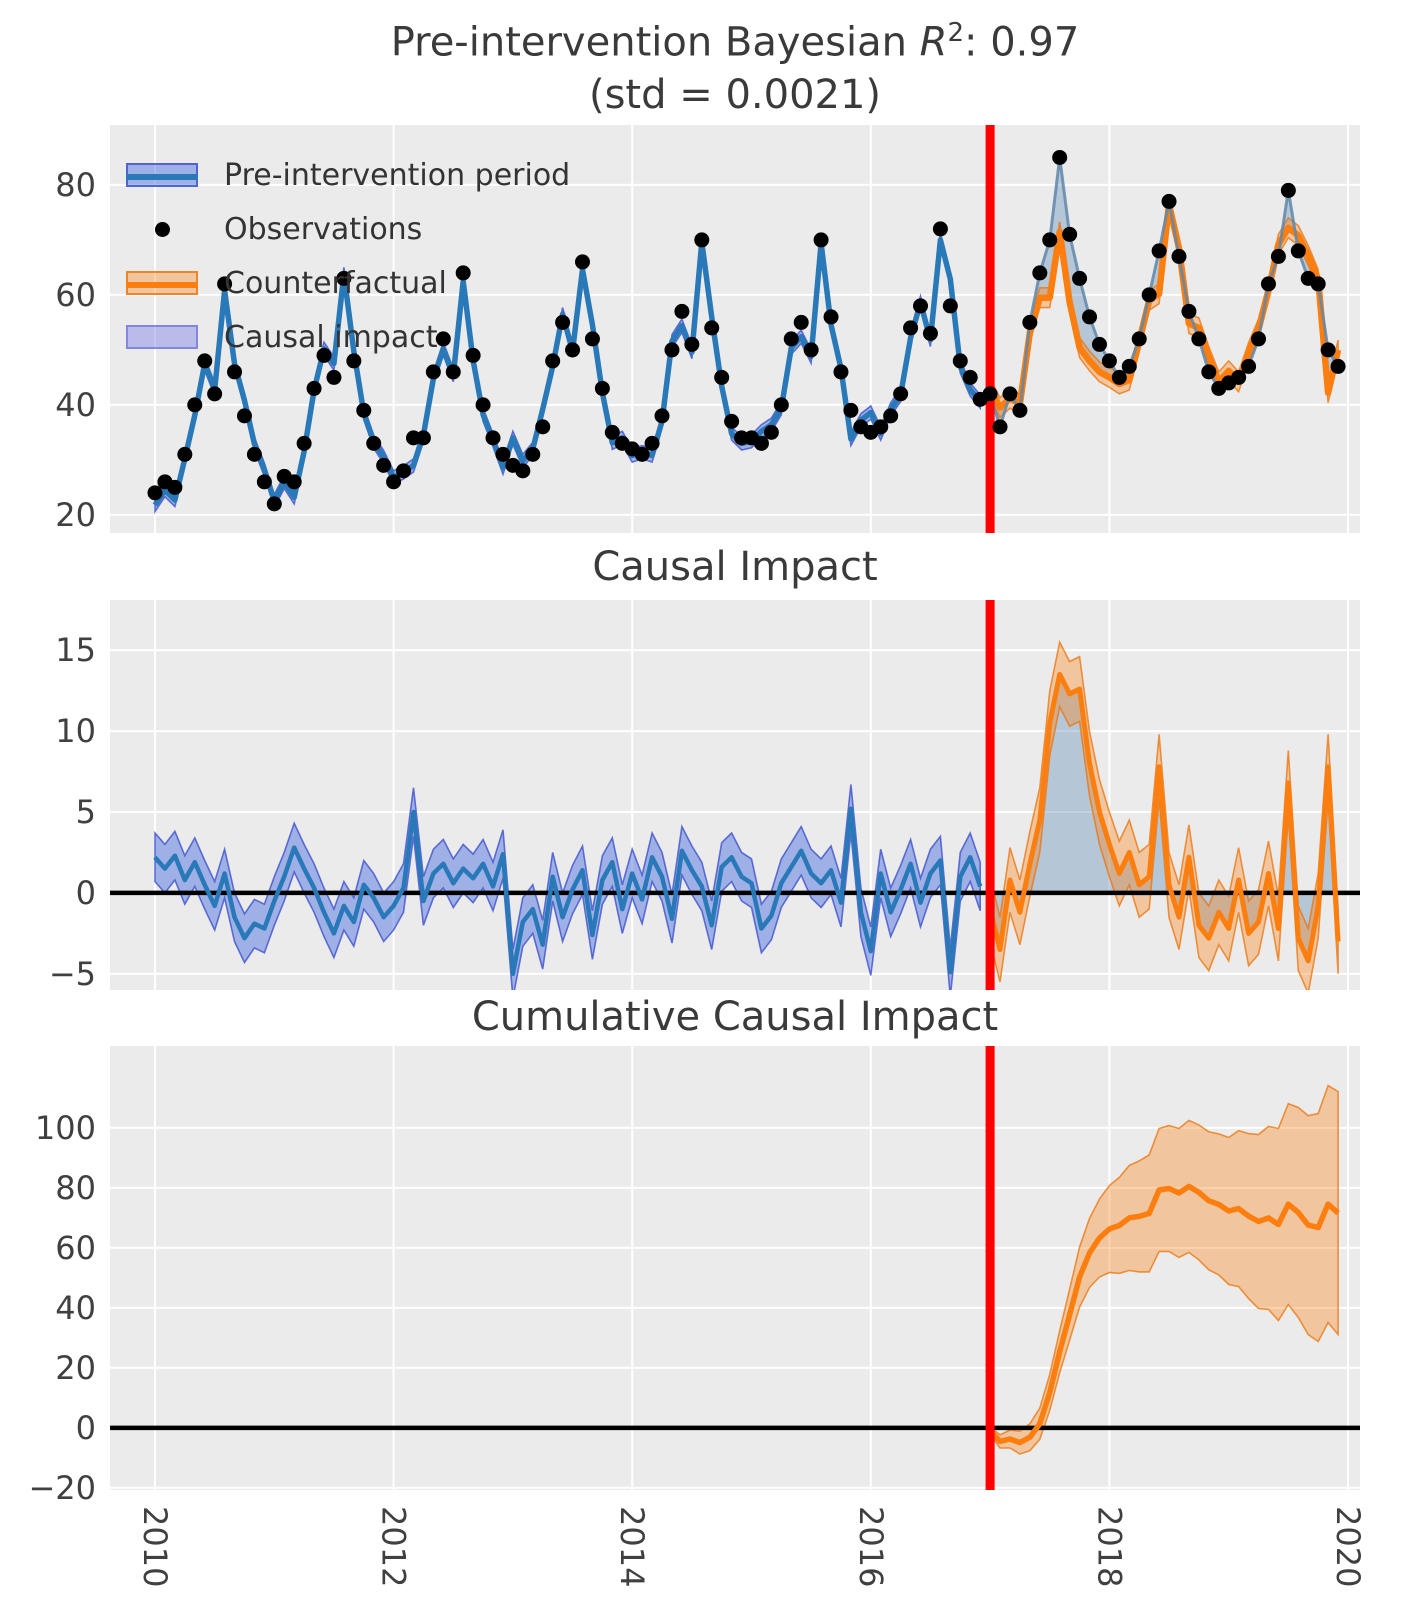 This screenshot has width=1423, height=1623. I want to click on y-tick-label: 5, so click(85, 811).